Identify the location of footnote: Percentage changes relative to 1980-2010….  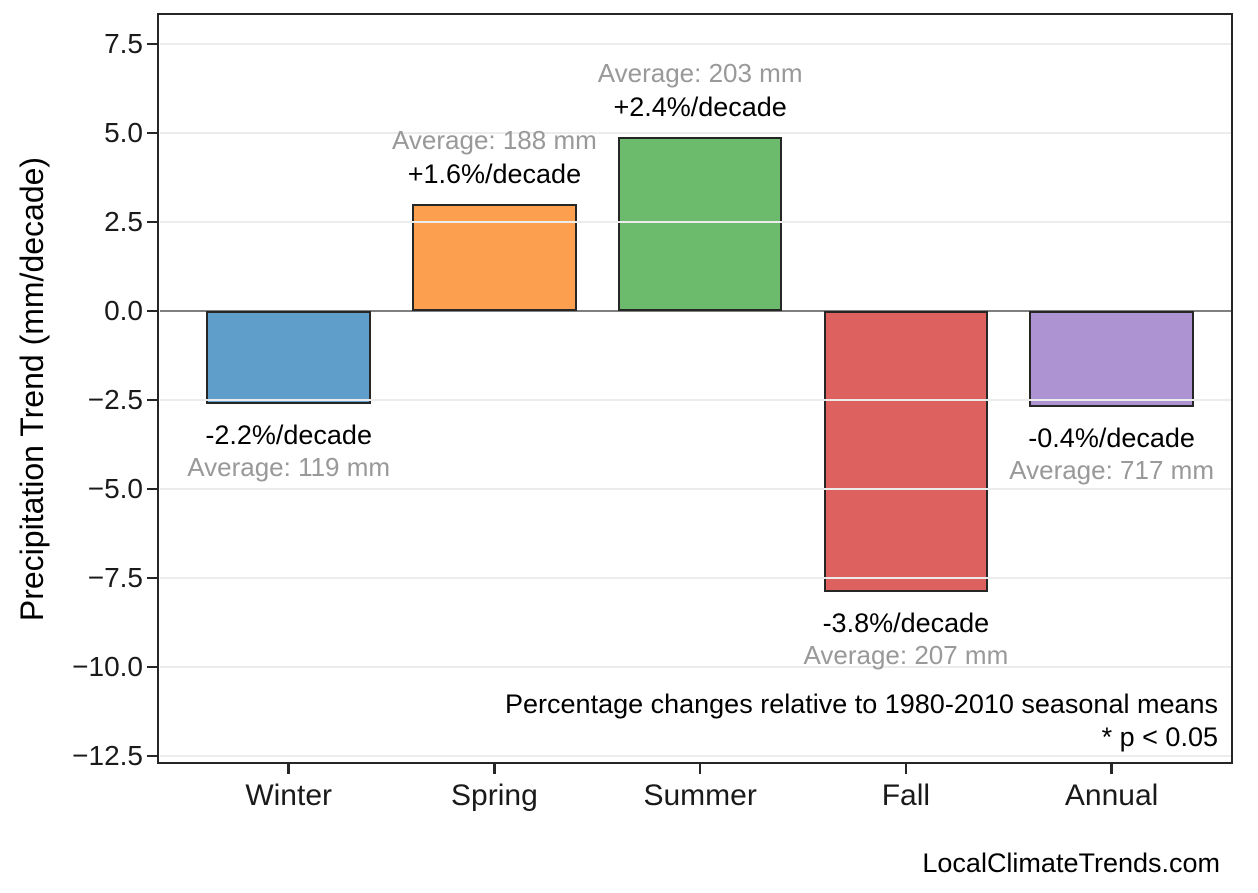
(861, 721).